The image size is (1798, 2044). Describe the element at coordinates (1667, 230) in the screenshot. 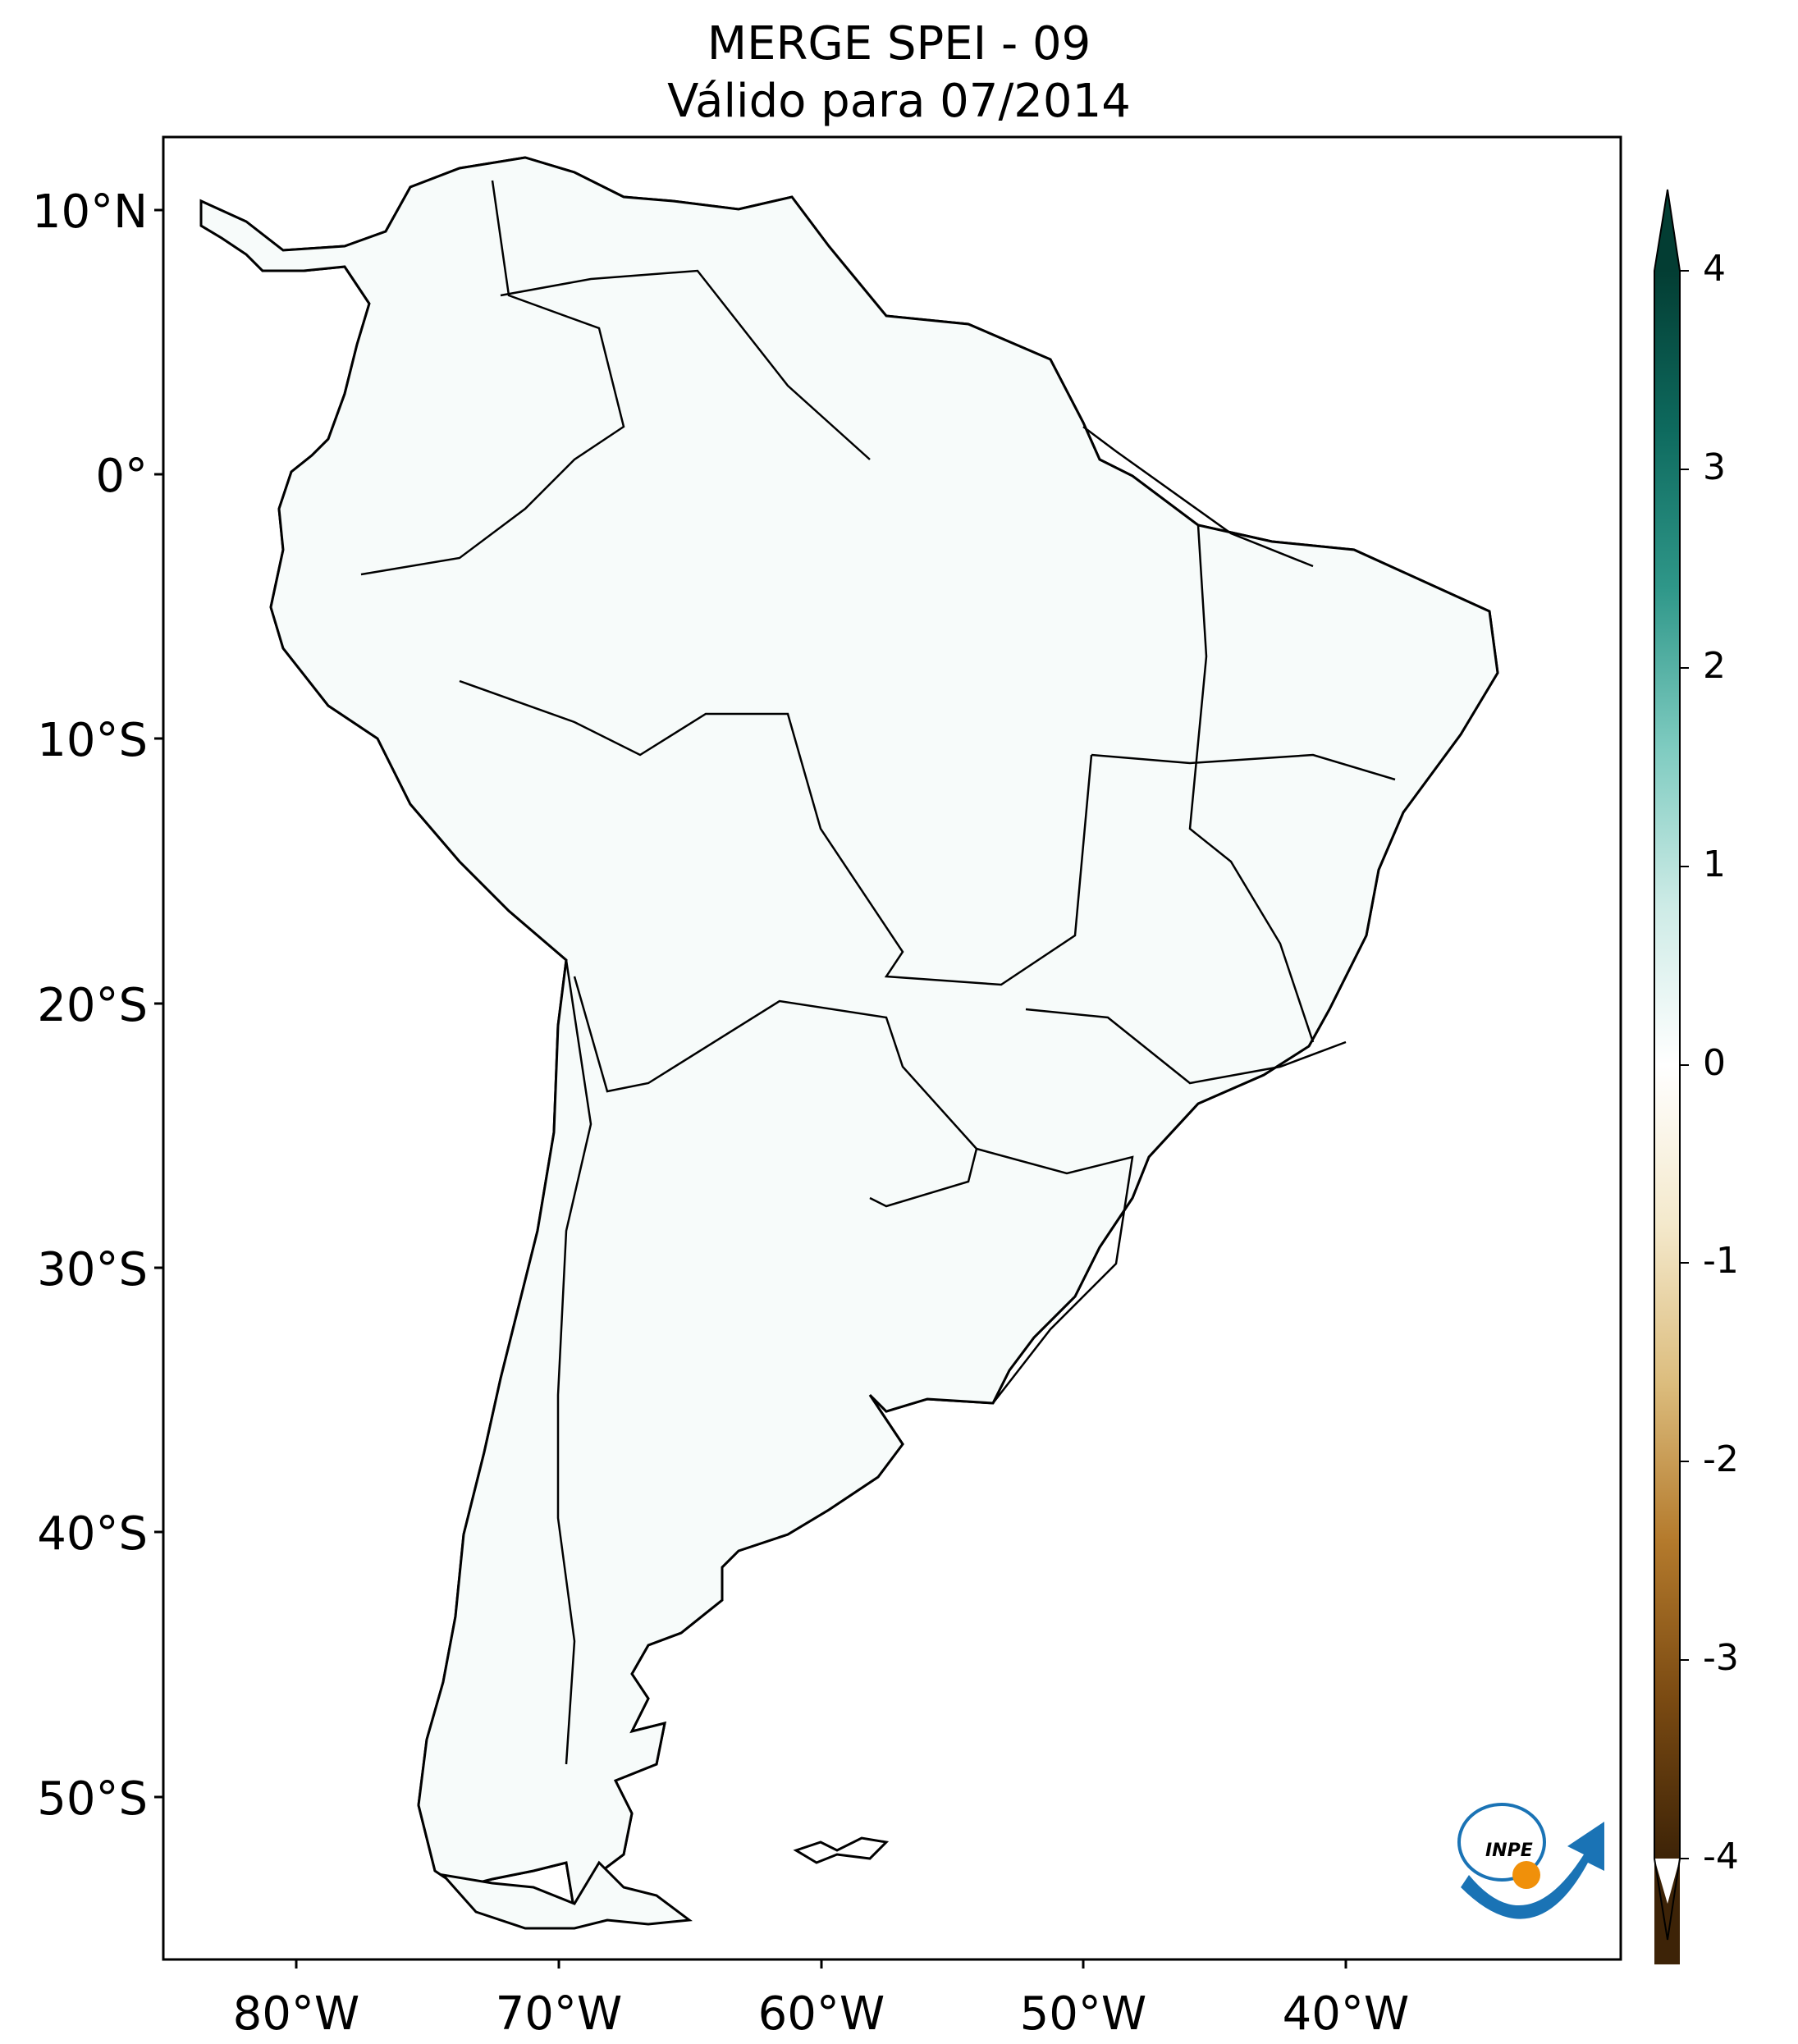

I see `colorbar-extend-max` at that location.